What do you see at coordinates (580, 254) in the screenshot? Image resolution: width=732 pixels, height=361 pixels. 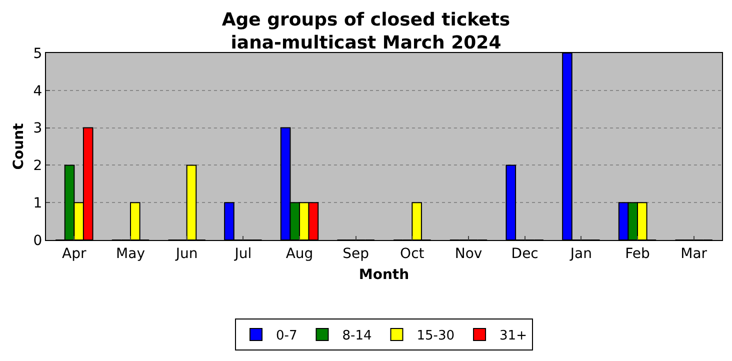 I see `x-tick-label: Jan` at bounding box center [580, 254].